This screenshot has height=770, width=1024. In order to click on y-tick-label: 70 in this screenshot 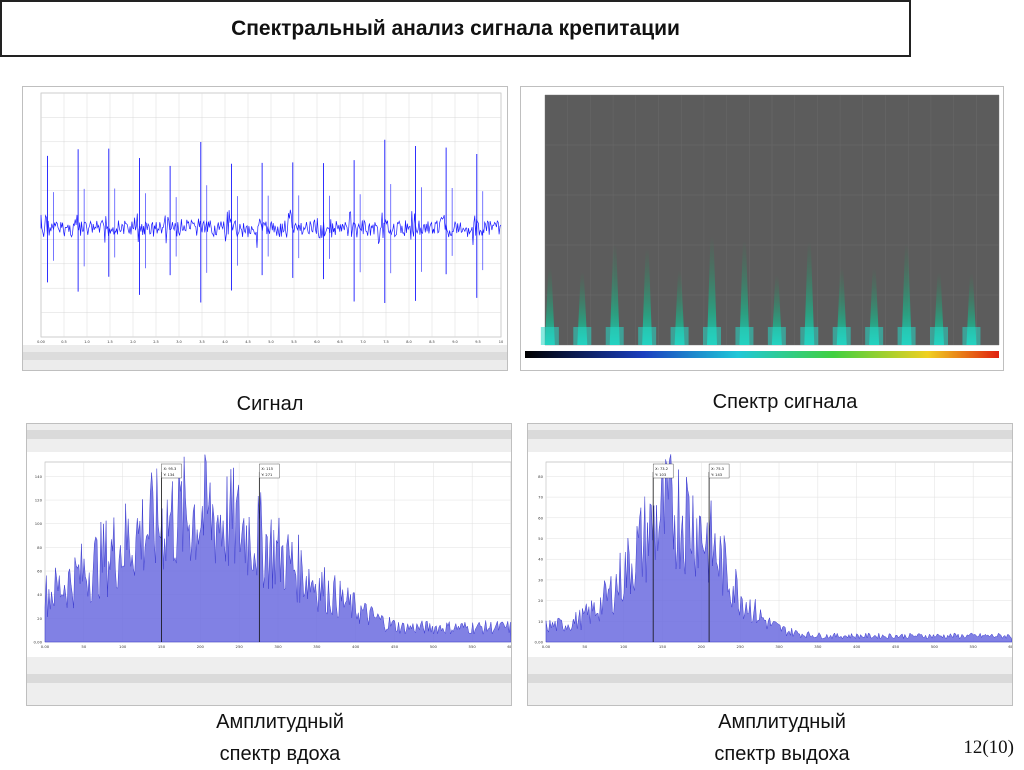, I will do `click(540, 497)`.